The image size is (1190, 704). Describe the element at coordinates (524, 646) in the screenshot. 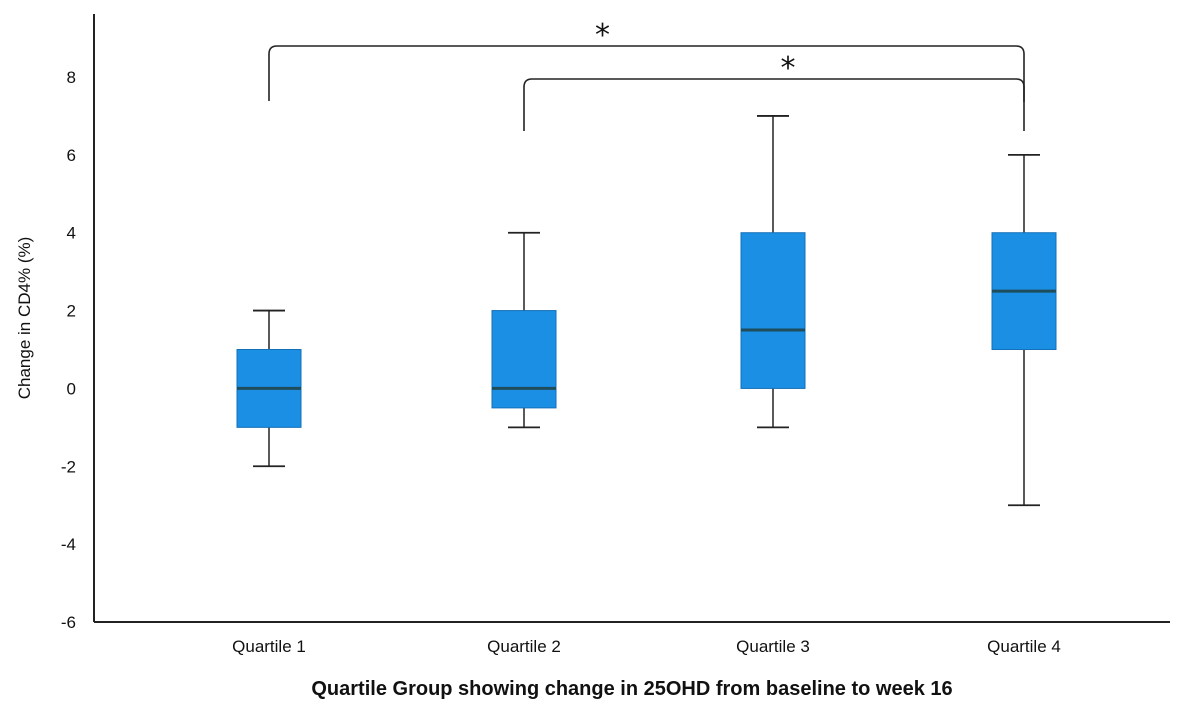

I see `x-category-label: Quartile 2` at that location.